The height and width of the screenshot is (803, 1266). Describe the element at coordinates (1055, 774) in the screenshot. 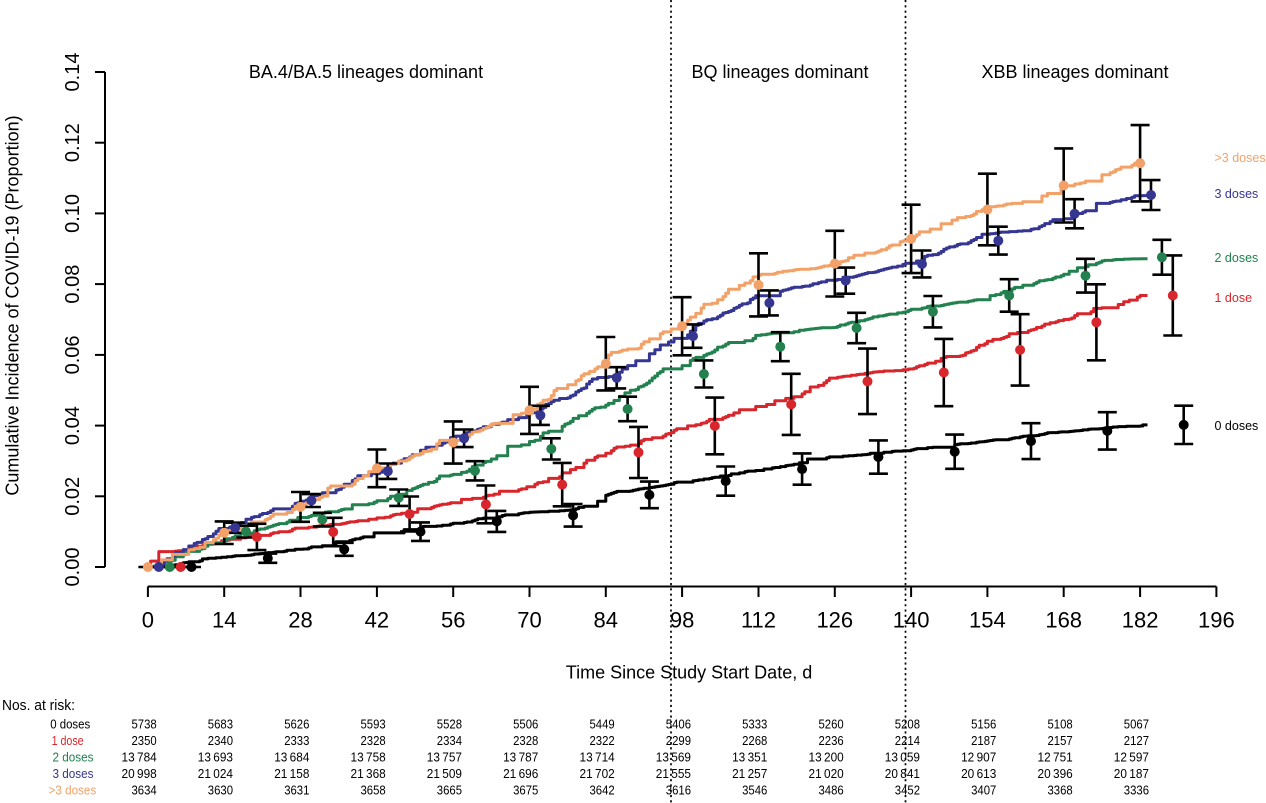

I see `svg-text: 20 396` at that location.